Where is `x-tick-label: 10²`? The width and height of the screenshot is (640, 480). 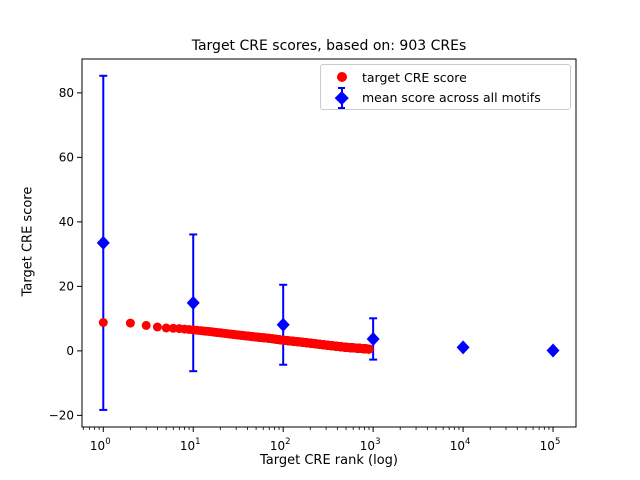 x-tick-label: 10² is located at coordinates (280, 445).